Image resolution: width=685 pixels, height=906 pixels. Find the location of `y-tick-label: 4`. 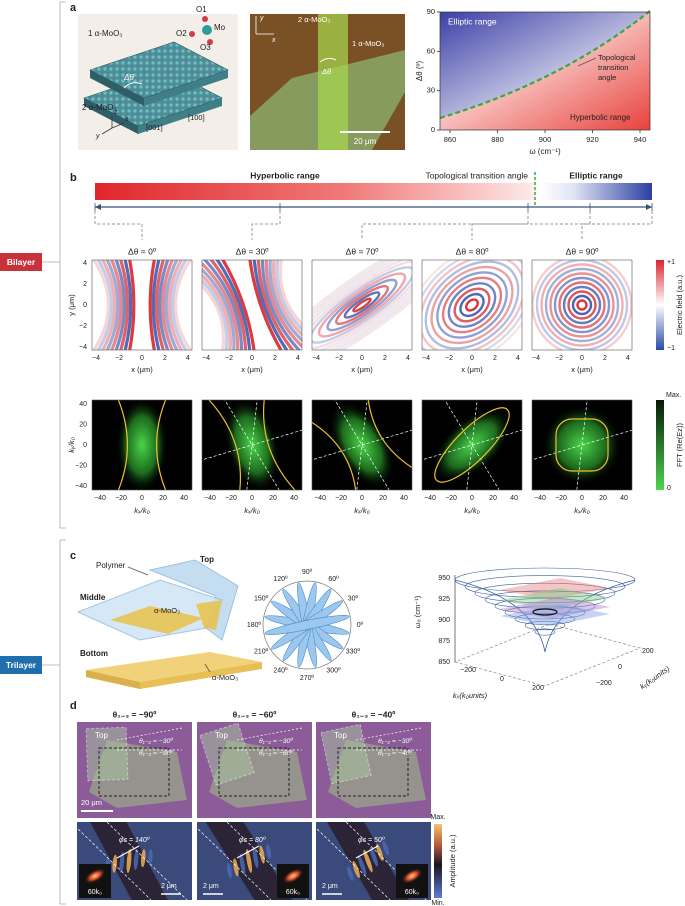

y-tick-label: 4 is located at coordinates (85, 263).